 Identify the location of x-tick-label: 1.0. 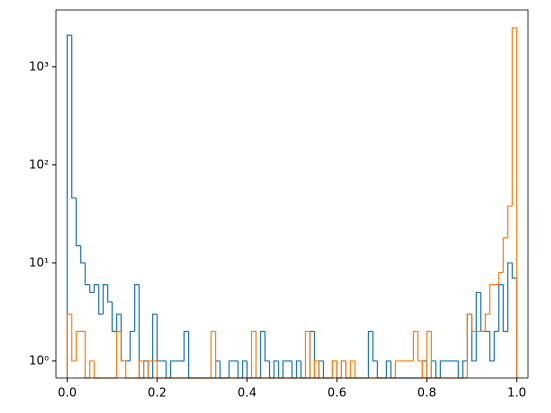
(516, 393).